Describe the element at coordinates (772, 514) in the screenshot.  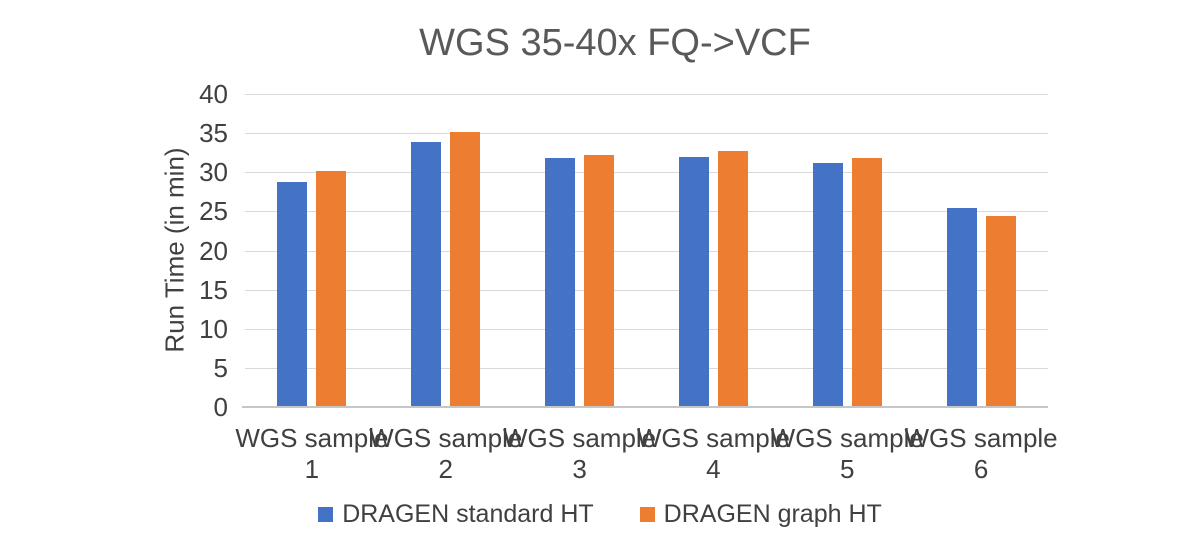
I see `legend-label-2: DRAGEN graph HT` at that location.